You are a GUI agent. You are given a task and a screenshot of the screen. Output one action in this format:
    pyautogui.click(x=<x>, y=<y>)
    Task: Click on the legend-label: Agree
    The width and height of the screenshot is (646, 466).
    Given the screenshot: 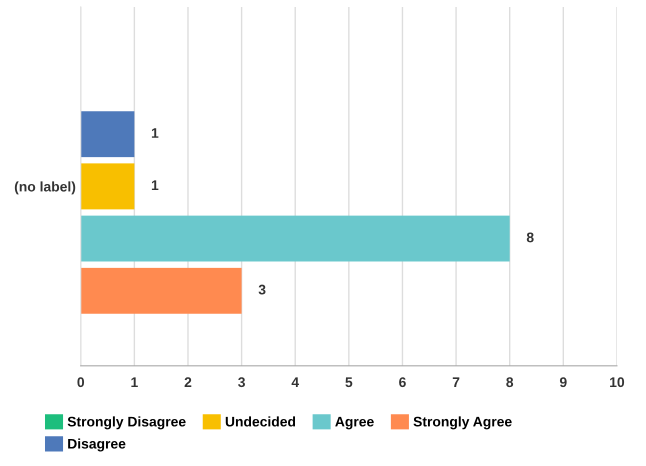 What is the action you would take?
    pyautogui.click(x=354, y=423)
    